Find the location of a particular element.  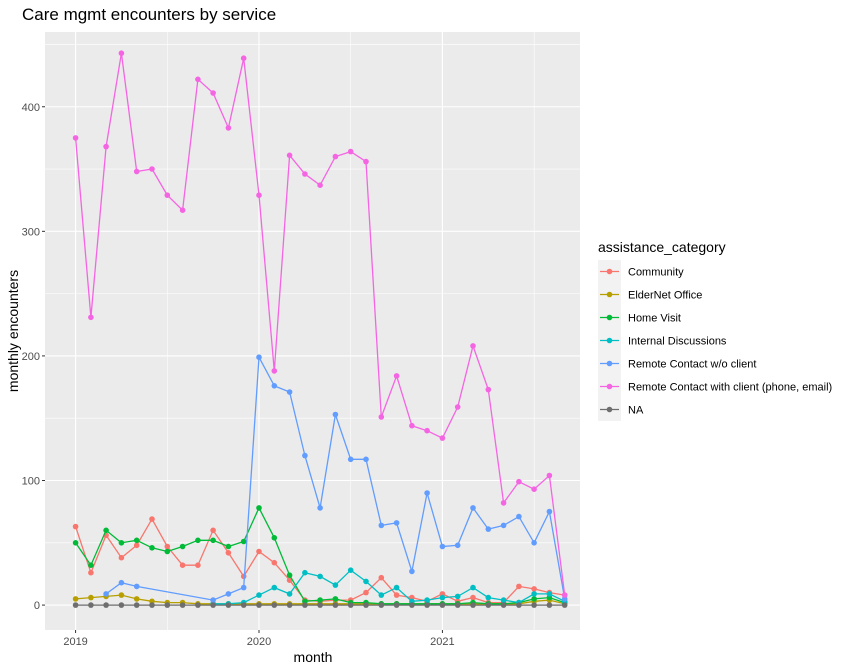

y-axis: 0 100 200 300 400 is located at coordinates (33, 357).